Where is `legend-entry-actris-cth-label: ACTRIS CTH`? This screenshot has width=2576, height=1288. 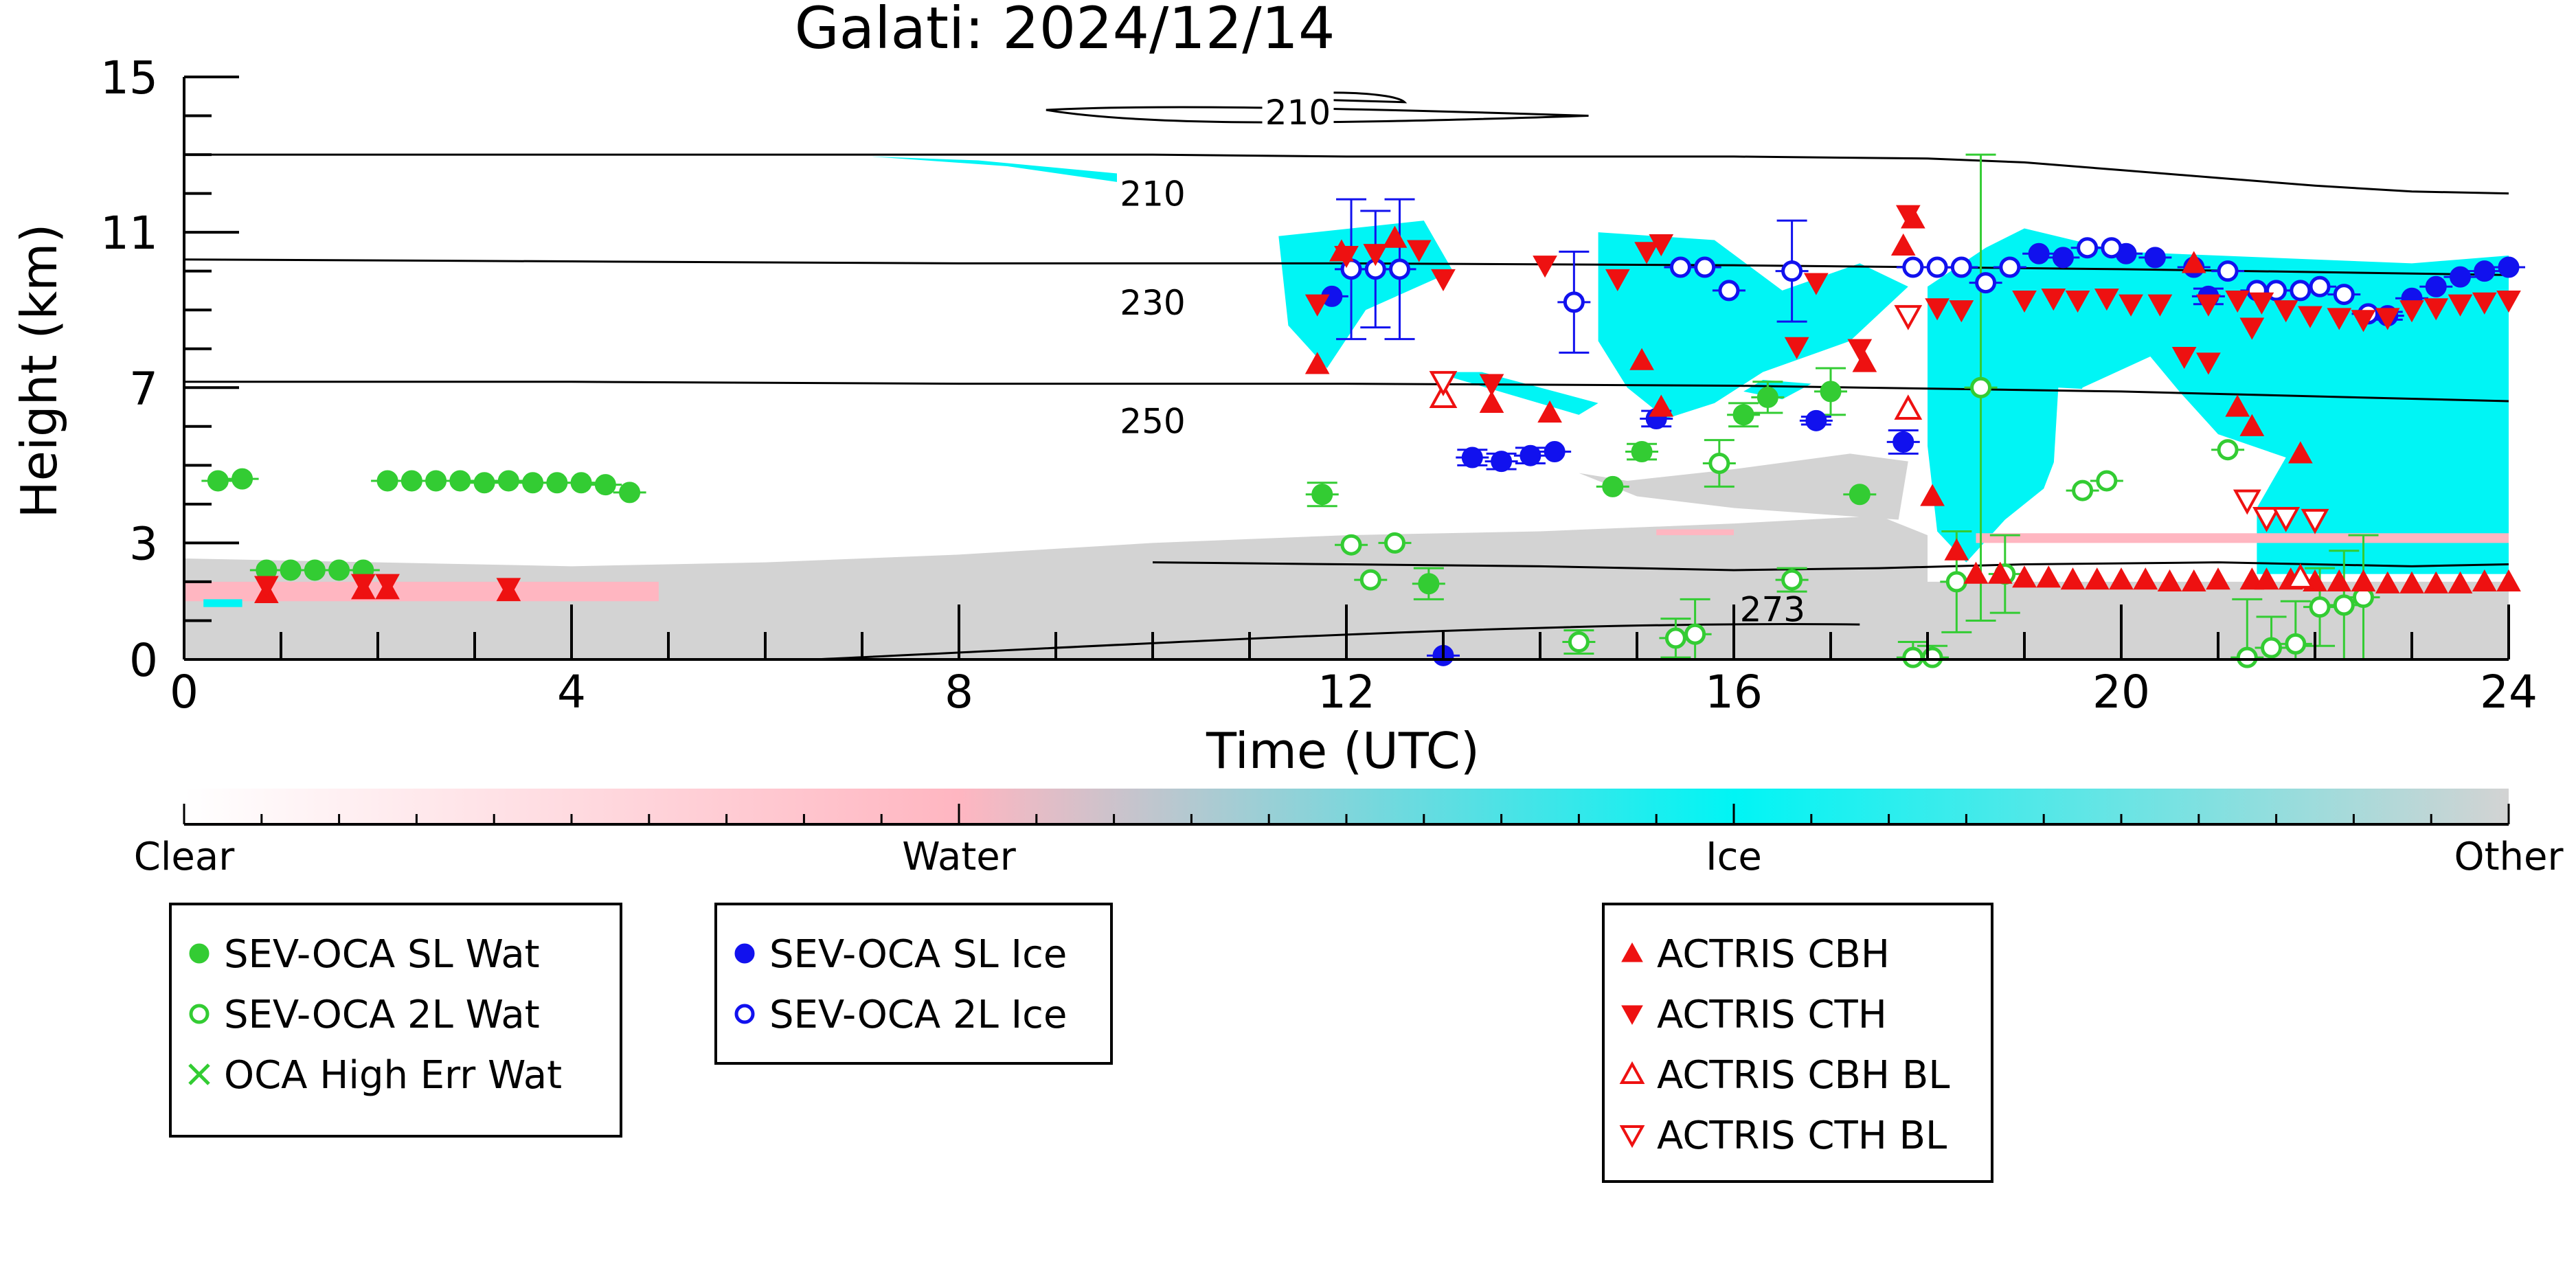 legend-entry-actris-cth-label: ACTRIS CTH is located at coordinates (1772, 1015).